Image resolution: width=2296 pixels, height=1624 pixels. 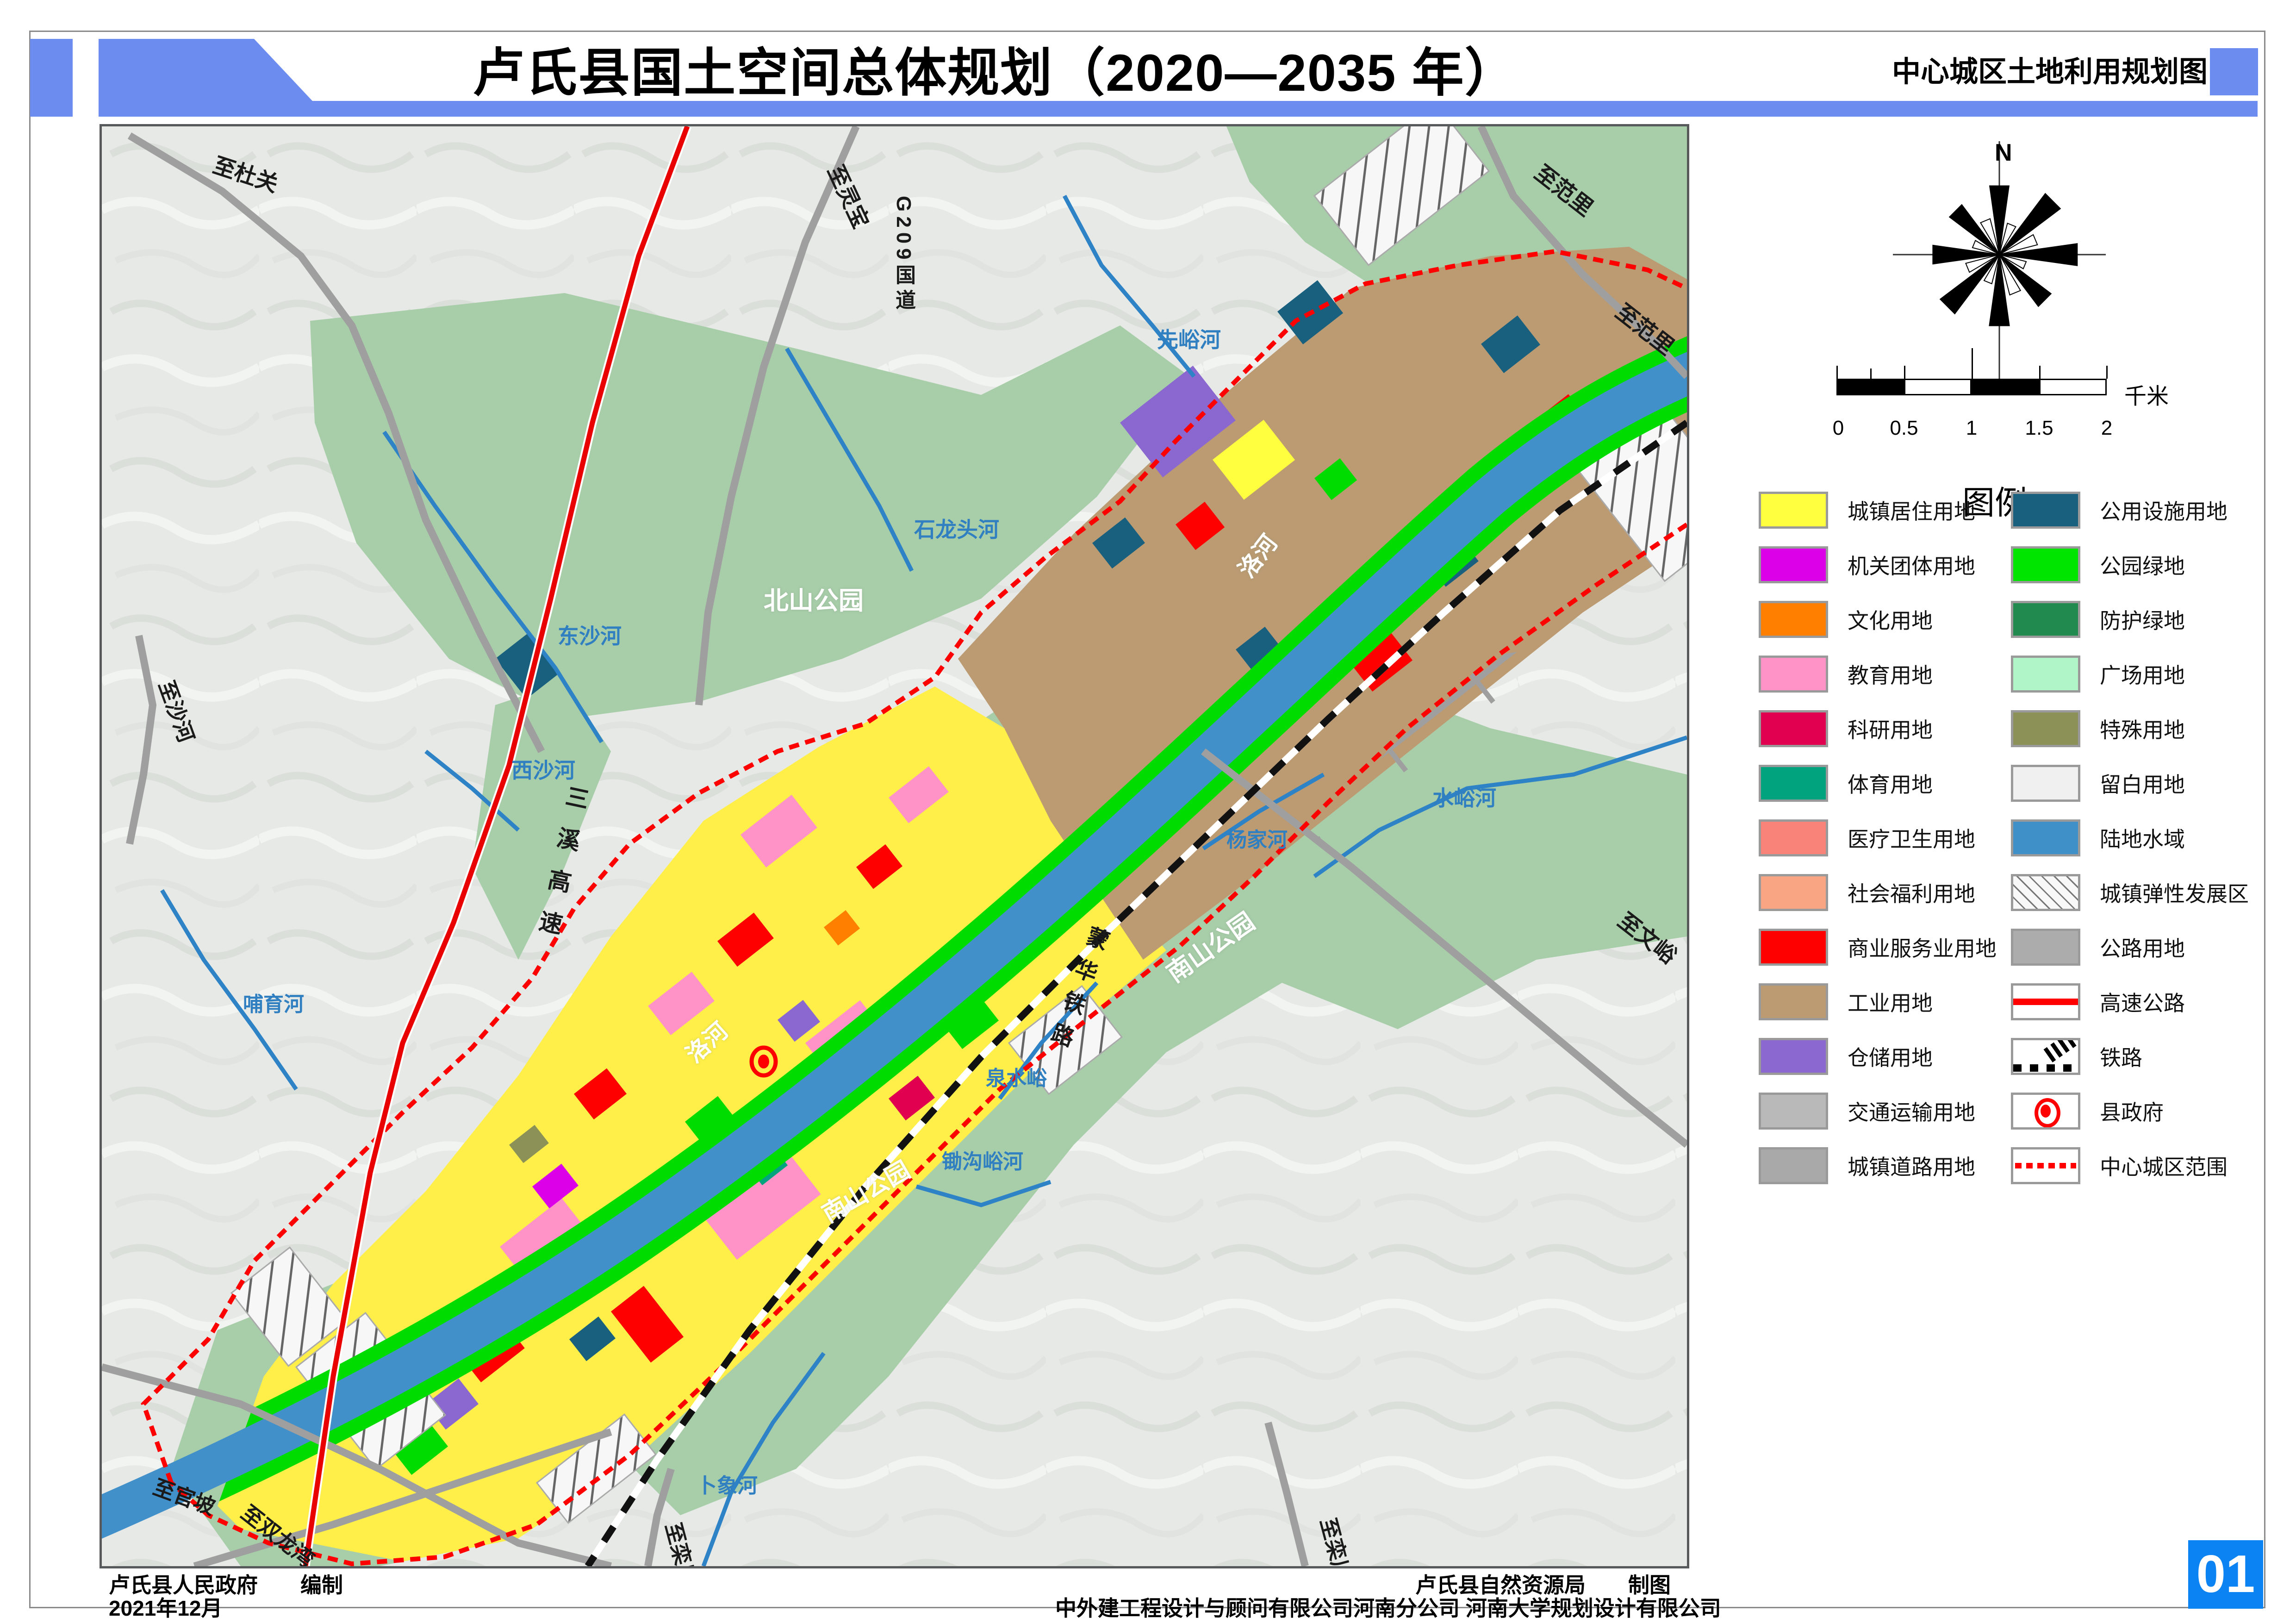 What do you see at coordinates (1972, 428) in the screenshot?
I see `scale-tick-1: 1` at bounding box center [1972, 428].